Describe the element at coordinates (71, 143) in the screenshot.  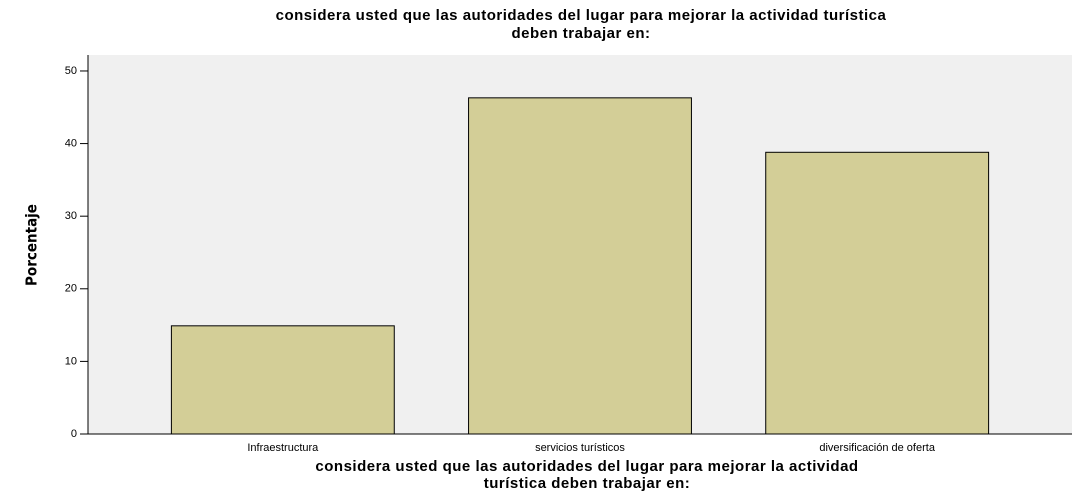
I see `y-tick-label: 40` at that location.